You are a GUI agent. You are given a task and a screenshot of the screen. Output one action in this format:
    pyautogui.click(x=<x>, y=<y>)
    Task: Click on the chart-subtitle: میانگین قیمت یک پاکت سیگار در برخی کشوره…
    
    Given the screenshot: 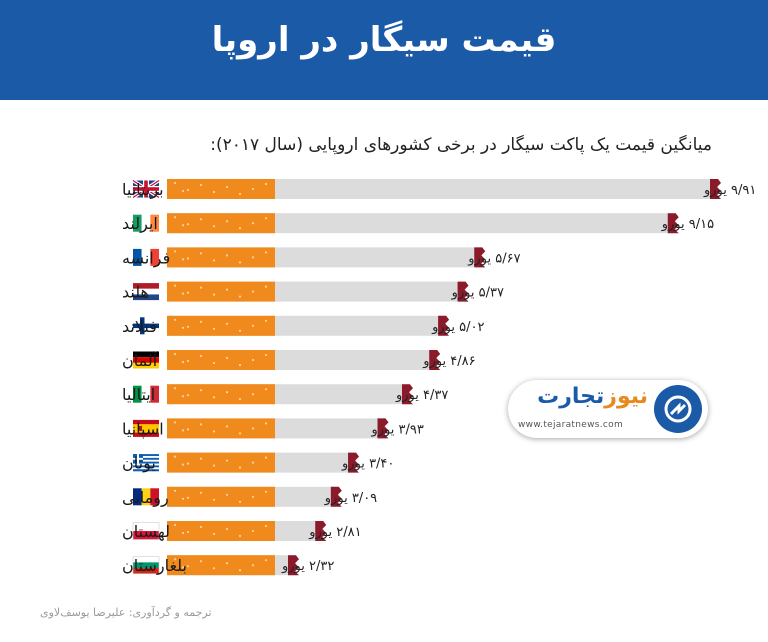 What is the action you would take?
    pyautogui.click(x=461, y=145)
    